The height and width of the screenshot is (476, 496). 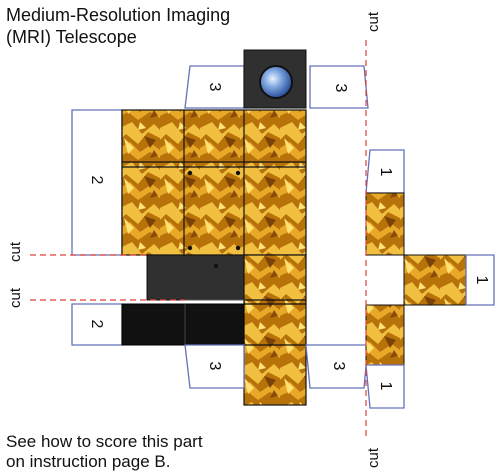 What do you see at coordinates (104, 441) in the screenshot?
I see `note-line-1: See how to score this part` at bounding box center [104, 441].